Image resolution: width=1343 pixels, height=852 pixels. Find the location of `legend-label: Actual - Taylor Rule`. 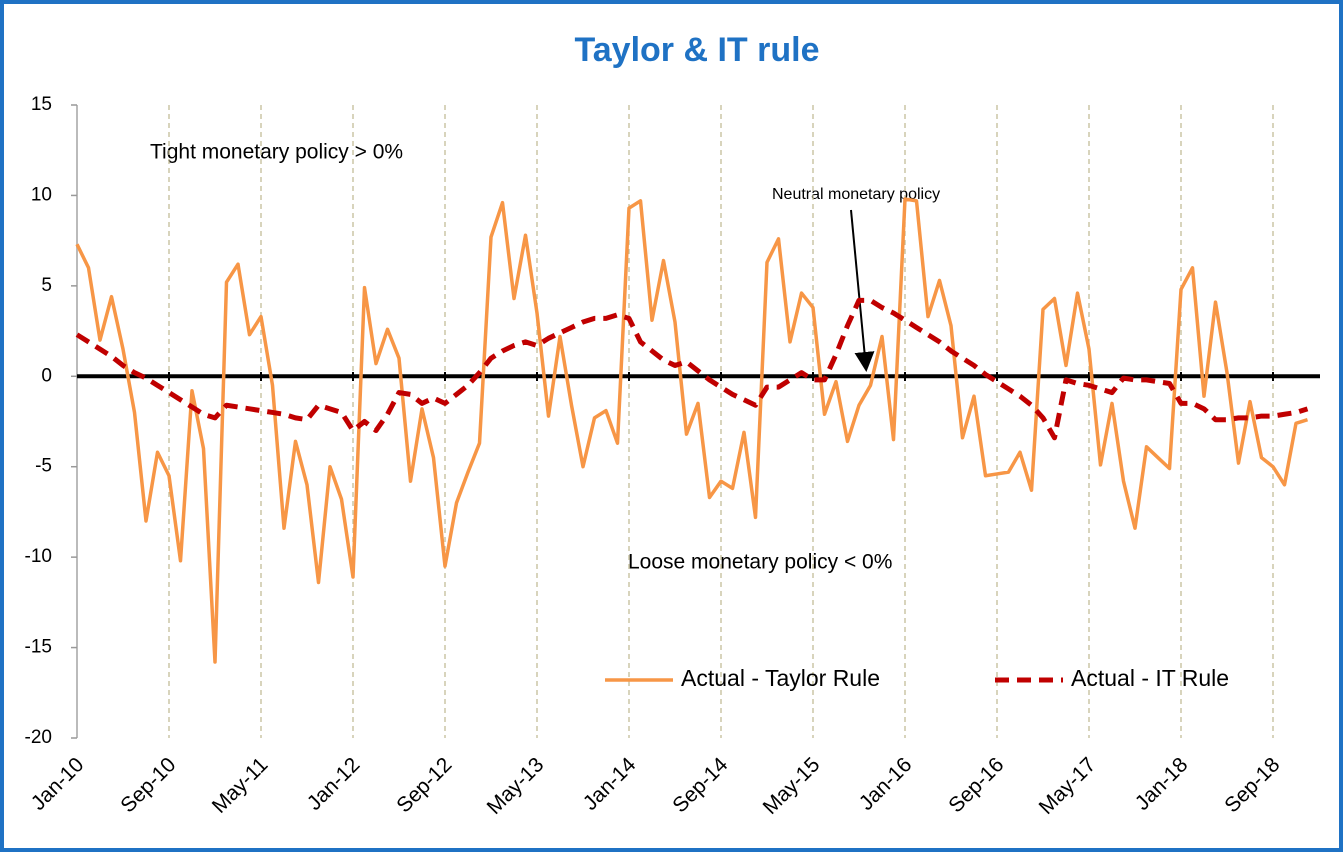

legend-label: Actual - Taylor Rule is located at coordinates (780, 678).